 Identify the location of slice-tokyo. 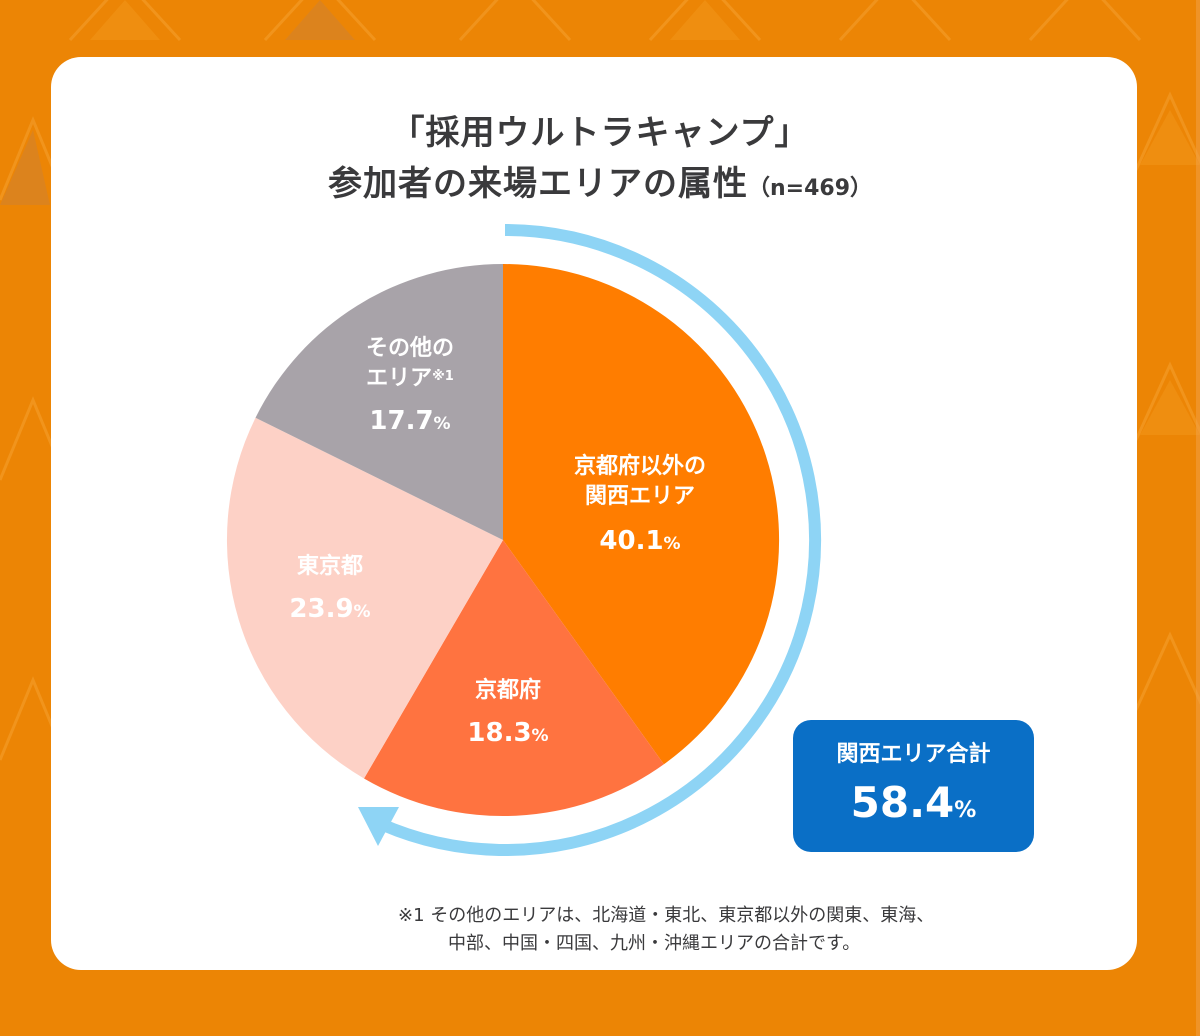
(364, 598).